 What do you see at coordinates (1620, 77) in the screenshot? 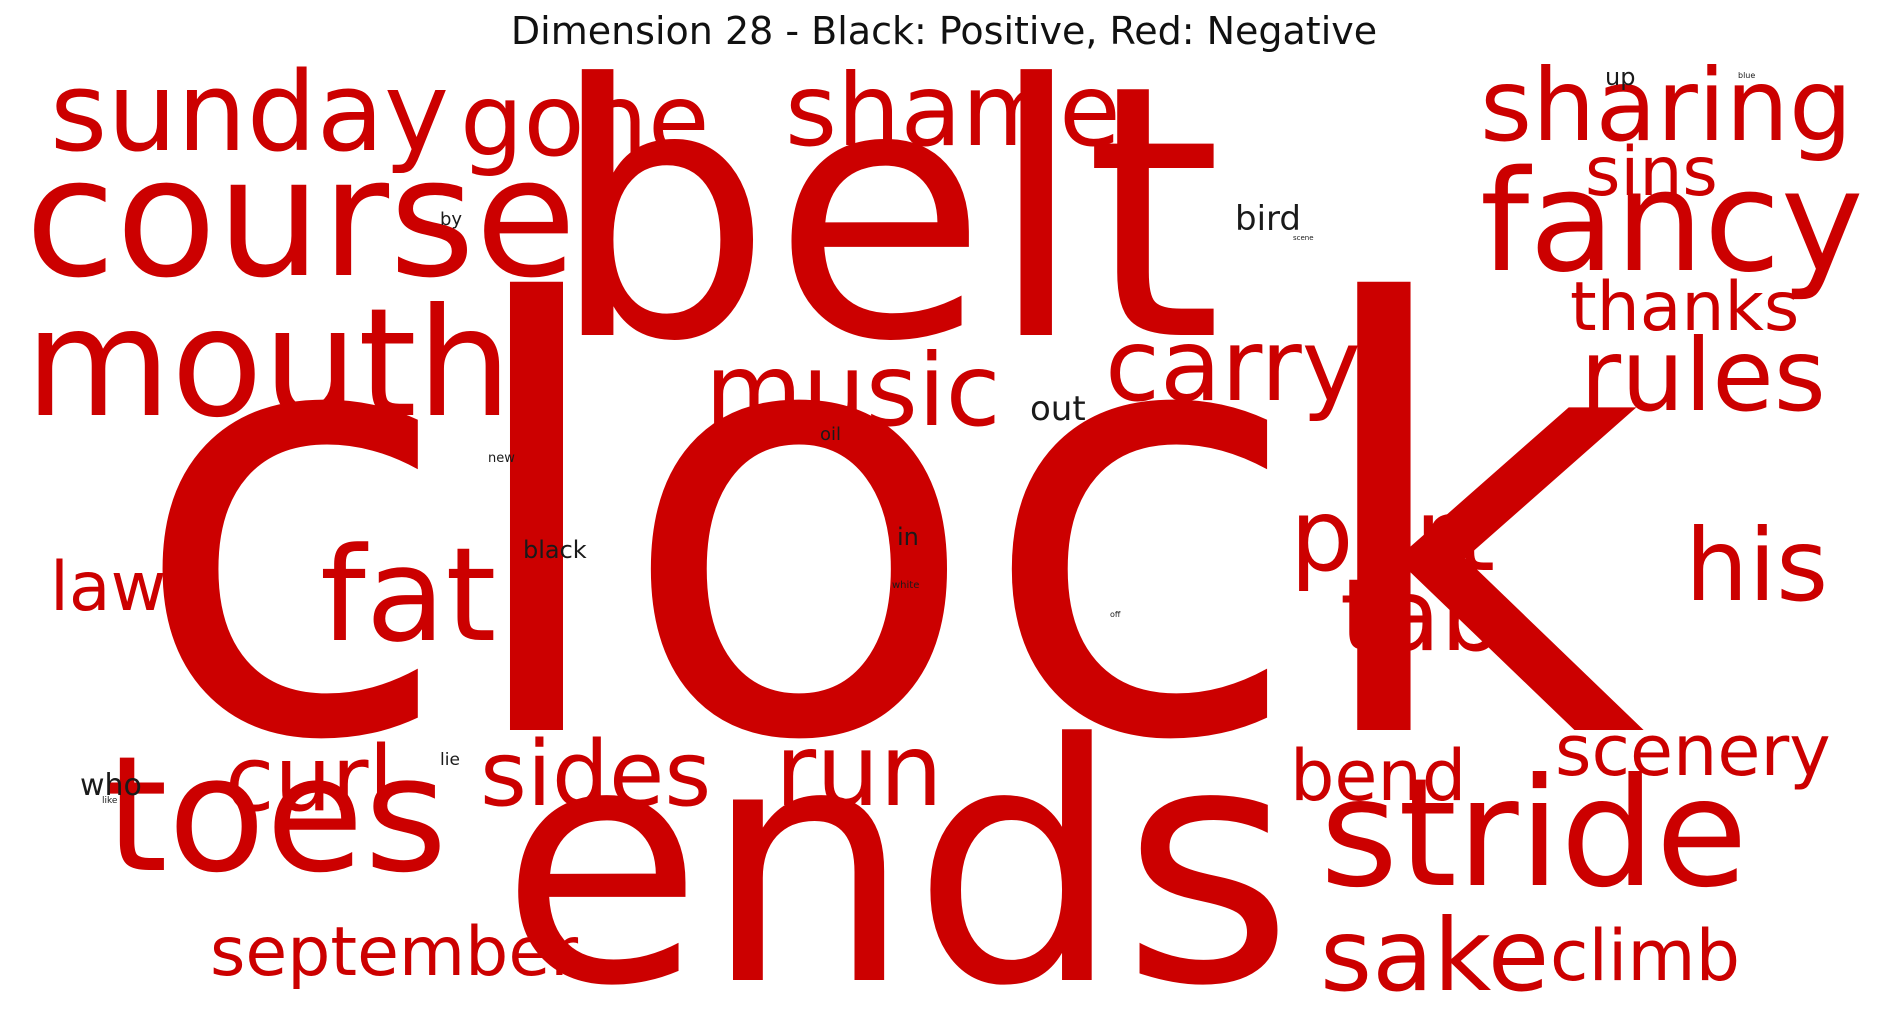
I see `word-up: up` at bounding box center [1620, 77].